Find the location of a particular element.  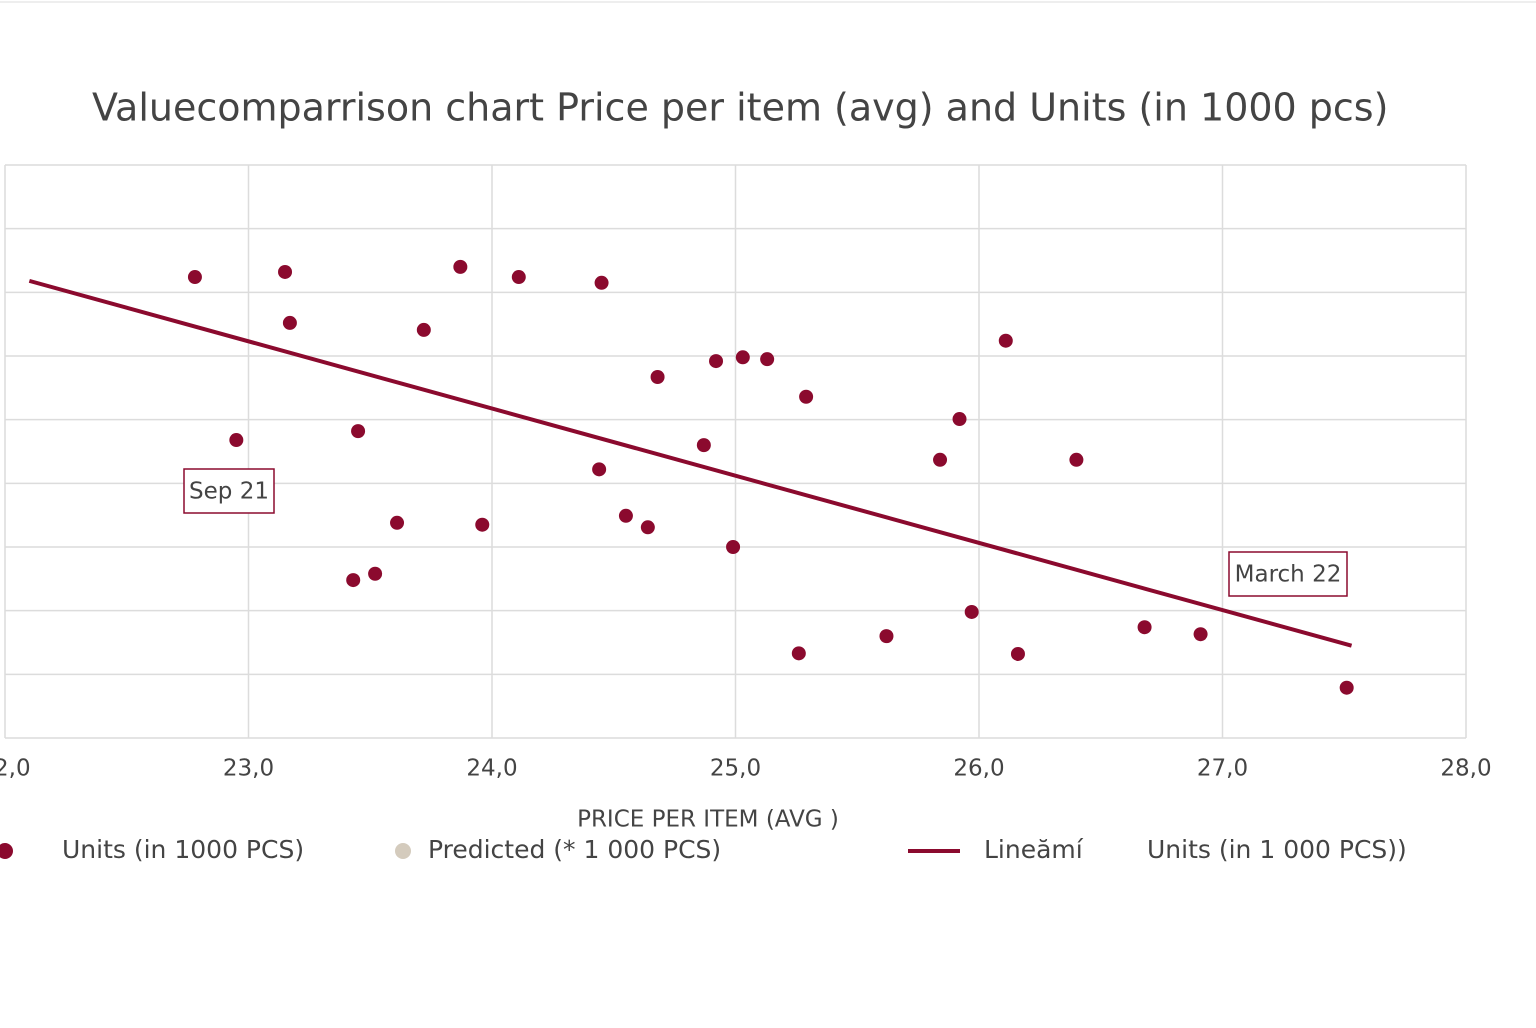

legend-label: Units (in 1 000 PCS)) is located at coordinates (1277, 849).